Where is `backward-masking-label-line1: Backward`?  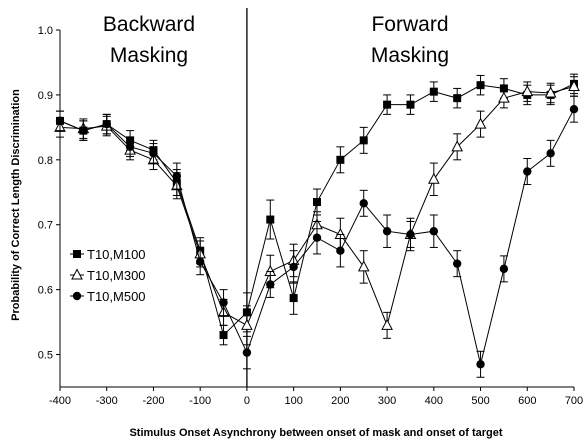 backward-masking-label-line1: Backward is located at coordinates (149, 24).